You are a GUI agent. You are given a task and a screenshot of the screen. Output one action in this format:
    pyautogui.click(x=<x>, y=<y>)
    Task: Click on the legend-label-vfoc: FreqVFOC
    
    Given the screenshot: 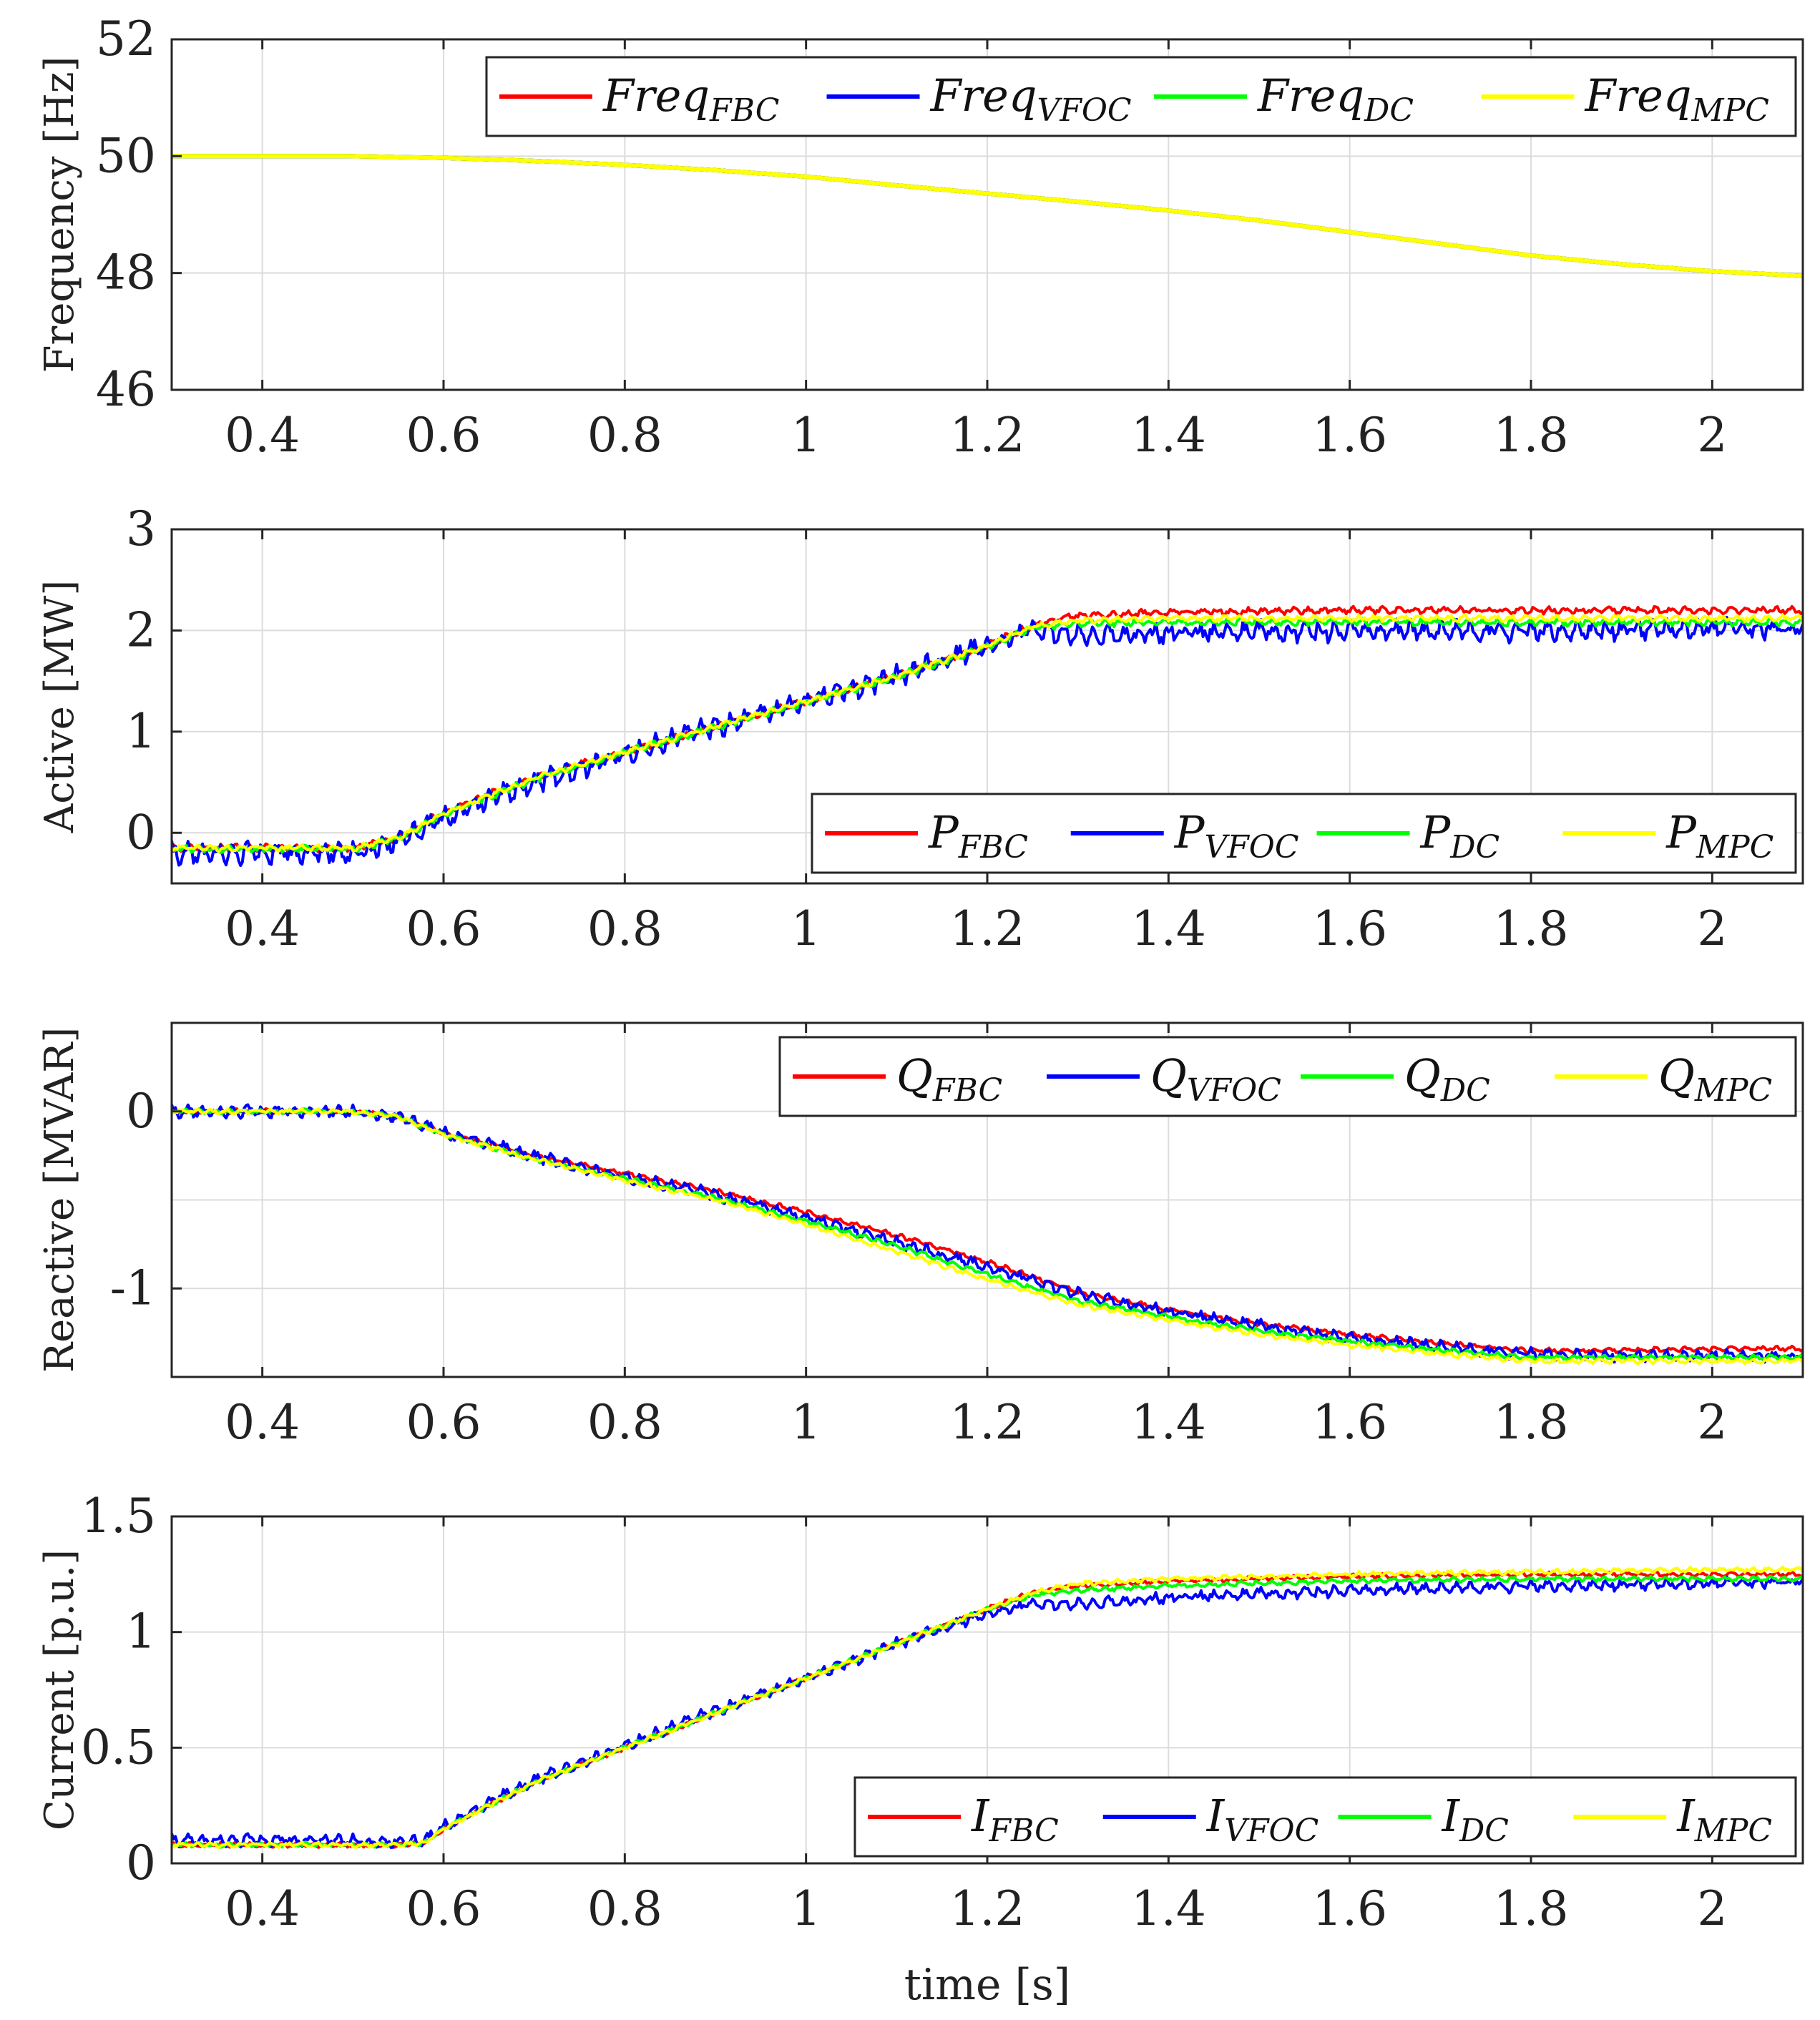 What is the action you would take?
    pyautogui.click(x=1031, y=99)
    